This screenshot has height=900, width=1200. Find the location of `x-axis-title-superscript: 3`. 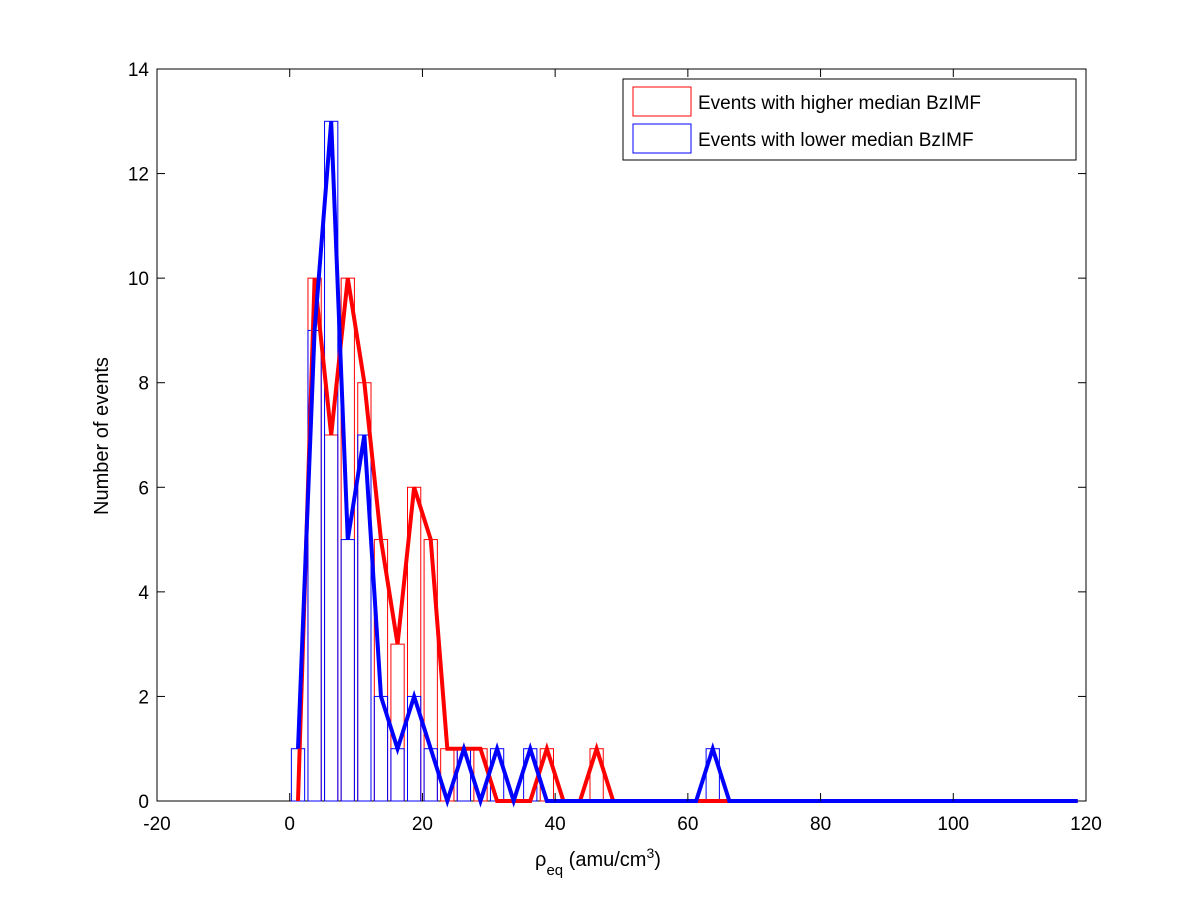

x-axis-title-superscript: 3 is located at coordinates (650, 853).